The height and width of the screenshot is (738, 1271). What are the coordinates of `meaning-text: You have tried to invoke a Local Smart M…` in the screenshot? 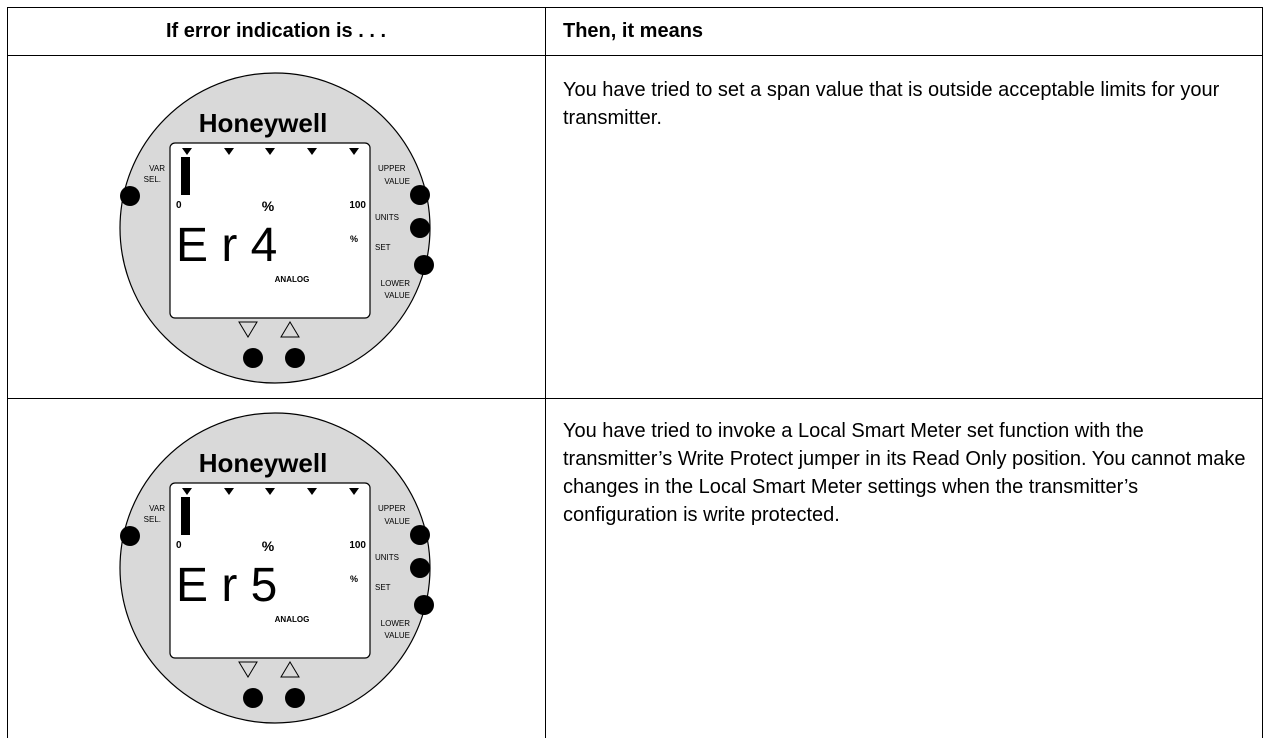 It's located at (904, 473).